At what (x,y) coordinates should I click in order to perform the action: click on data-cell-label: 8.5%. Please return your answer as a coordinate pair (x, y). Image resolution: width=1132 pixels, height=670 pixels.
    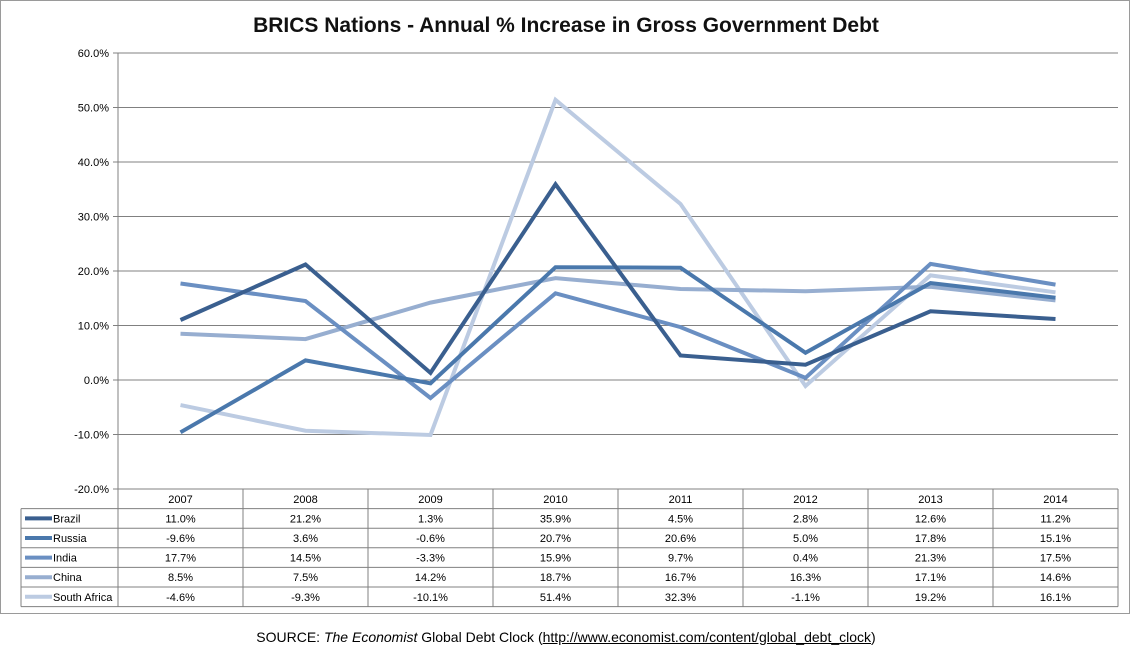
    Looking at the image, I should click on (180, 578).